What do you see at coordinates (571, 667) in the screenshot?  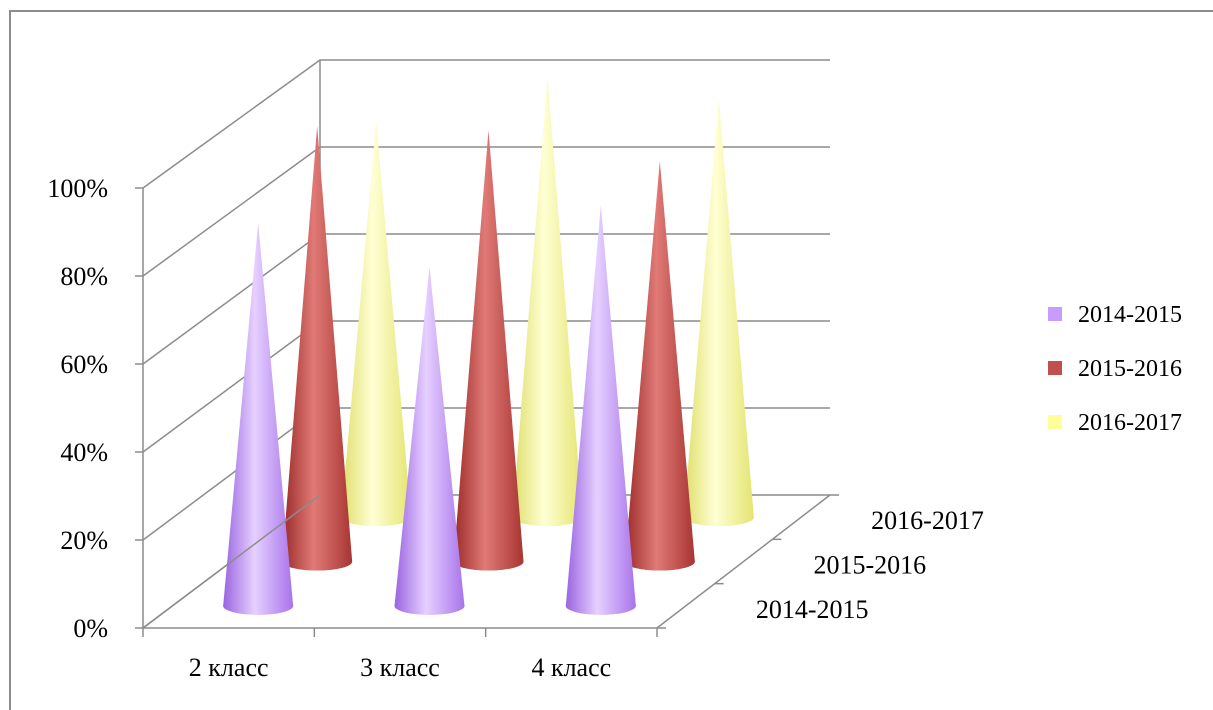 I see `x-tick-label: 4 класс` at bounding box center [571, 667].